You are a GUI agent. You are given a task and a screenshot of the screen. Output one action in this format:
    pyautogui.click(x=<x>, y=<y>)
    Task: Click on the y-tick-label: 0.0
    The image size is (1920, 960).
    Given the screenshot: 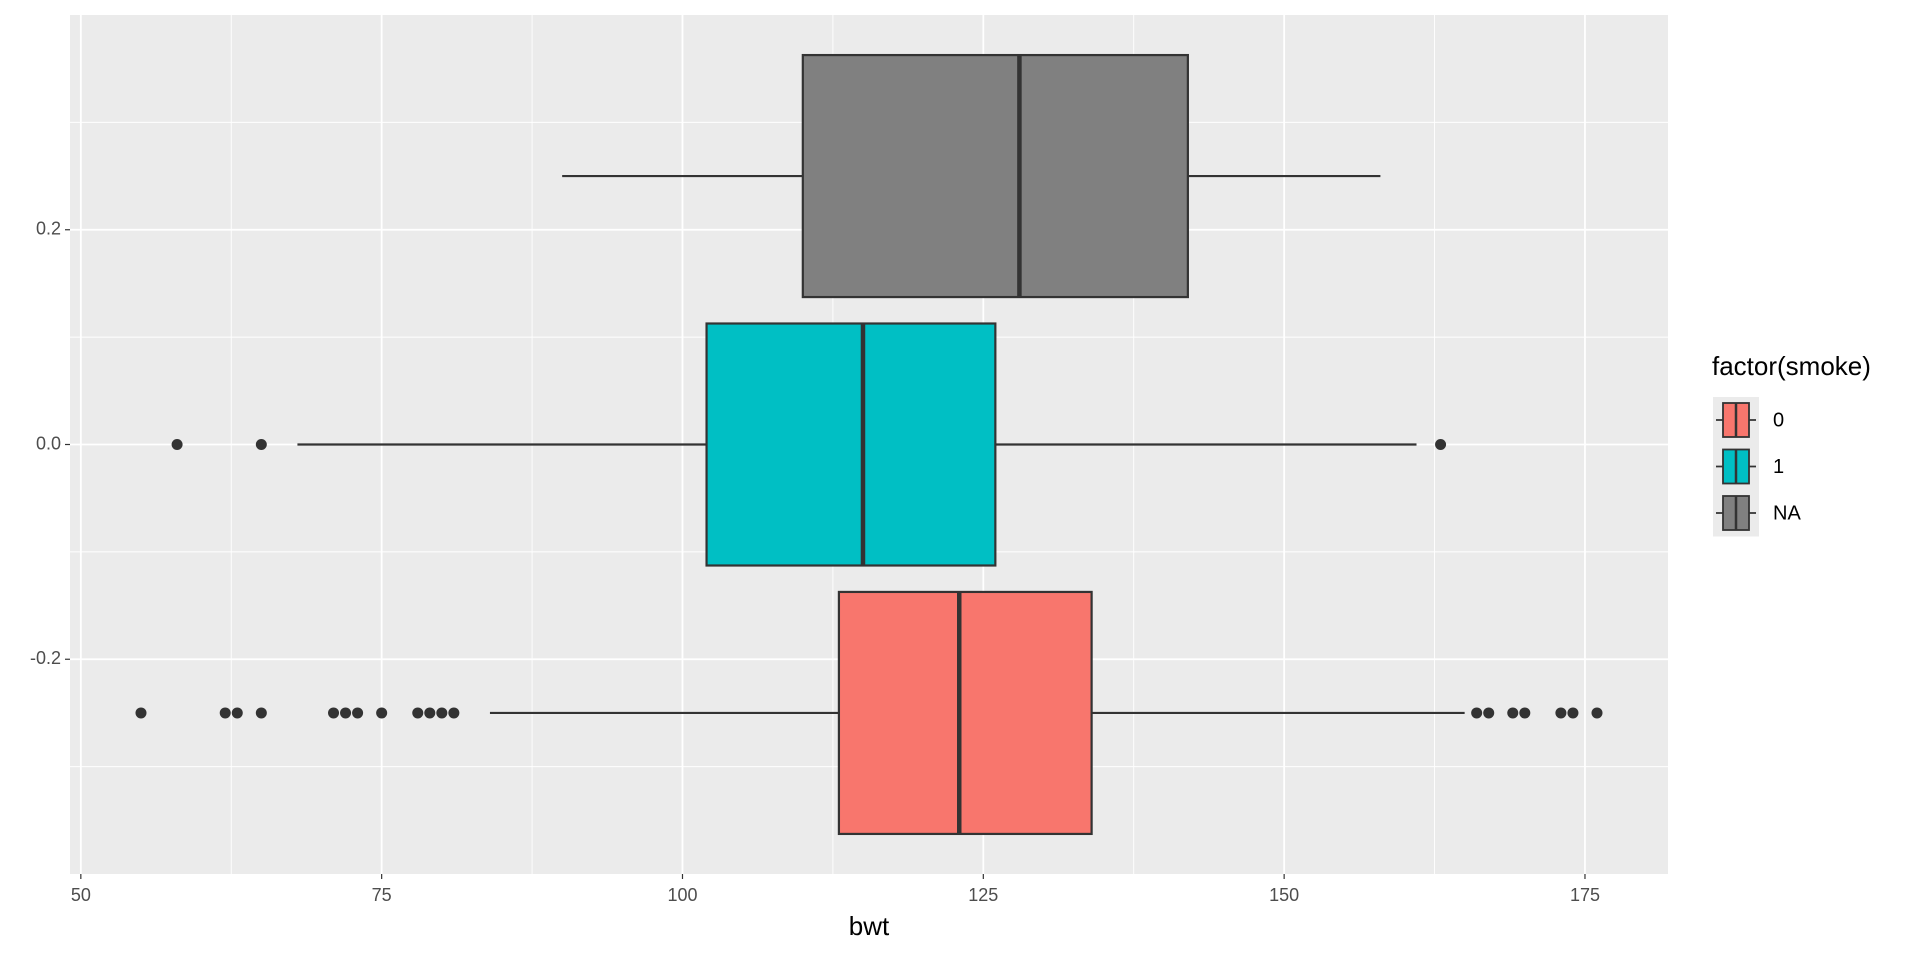 What is the action you would take?
    pyautogui.click(x=48, y=443)
    